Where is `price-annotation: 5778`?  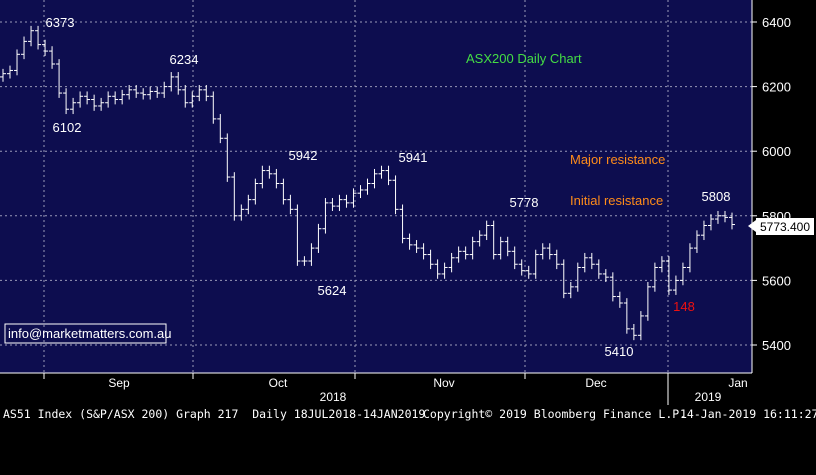
price-annotation: 5778 is located at coordinates (524, 202).